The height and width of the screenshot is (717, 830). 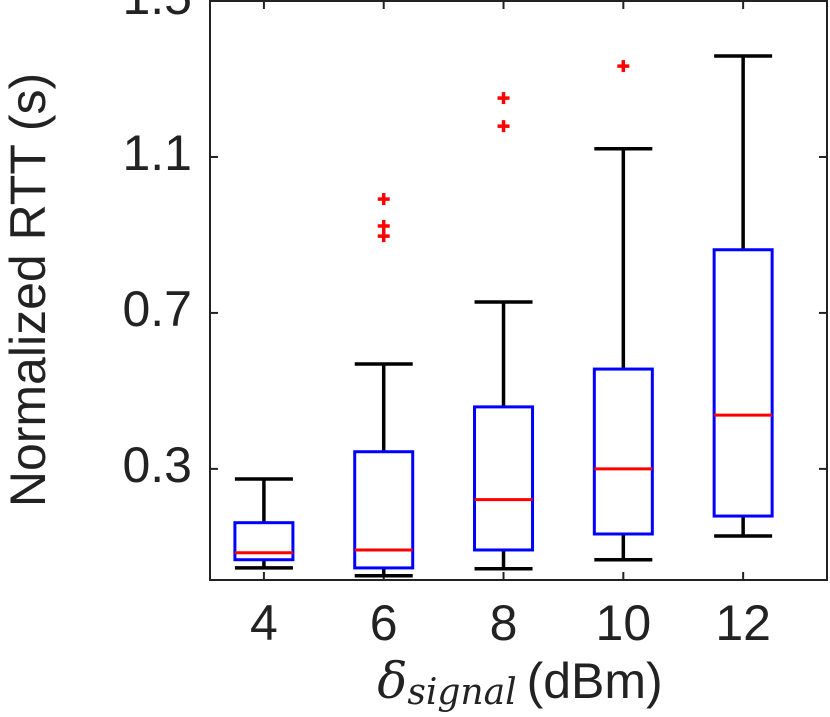 I want to click on x-tick-label: 6, so click(x=384, y=623).